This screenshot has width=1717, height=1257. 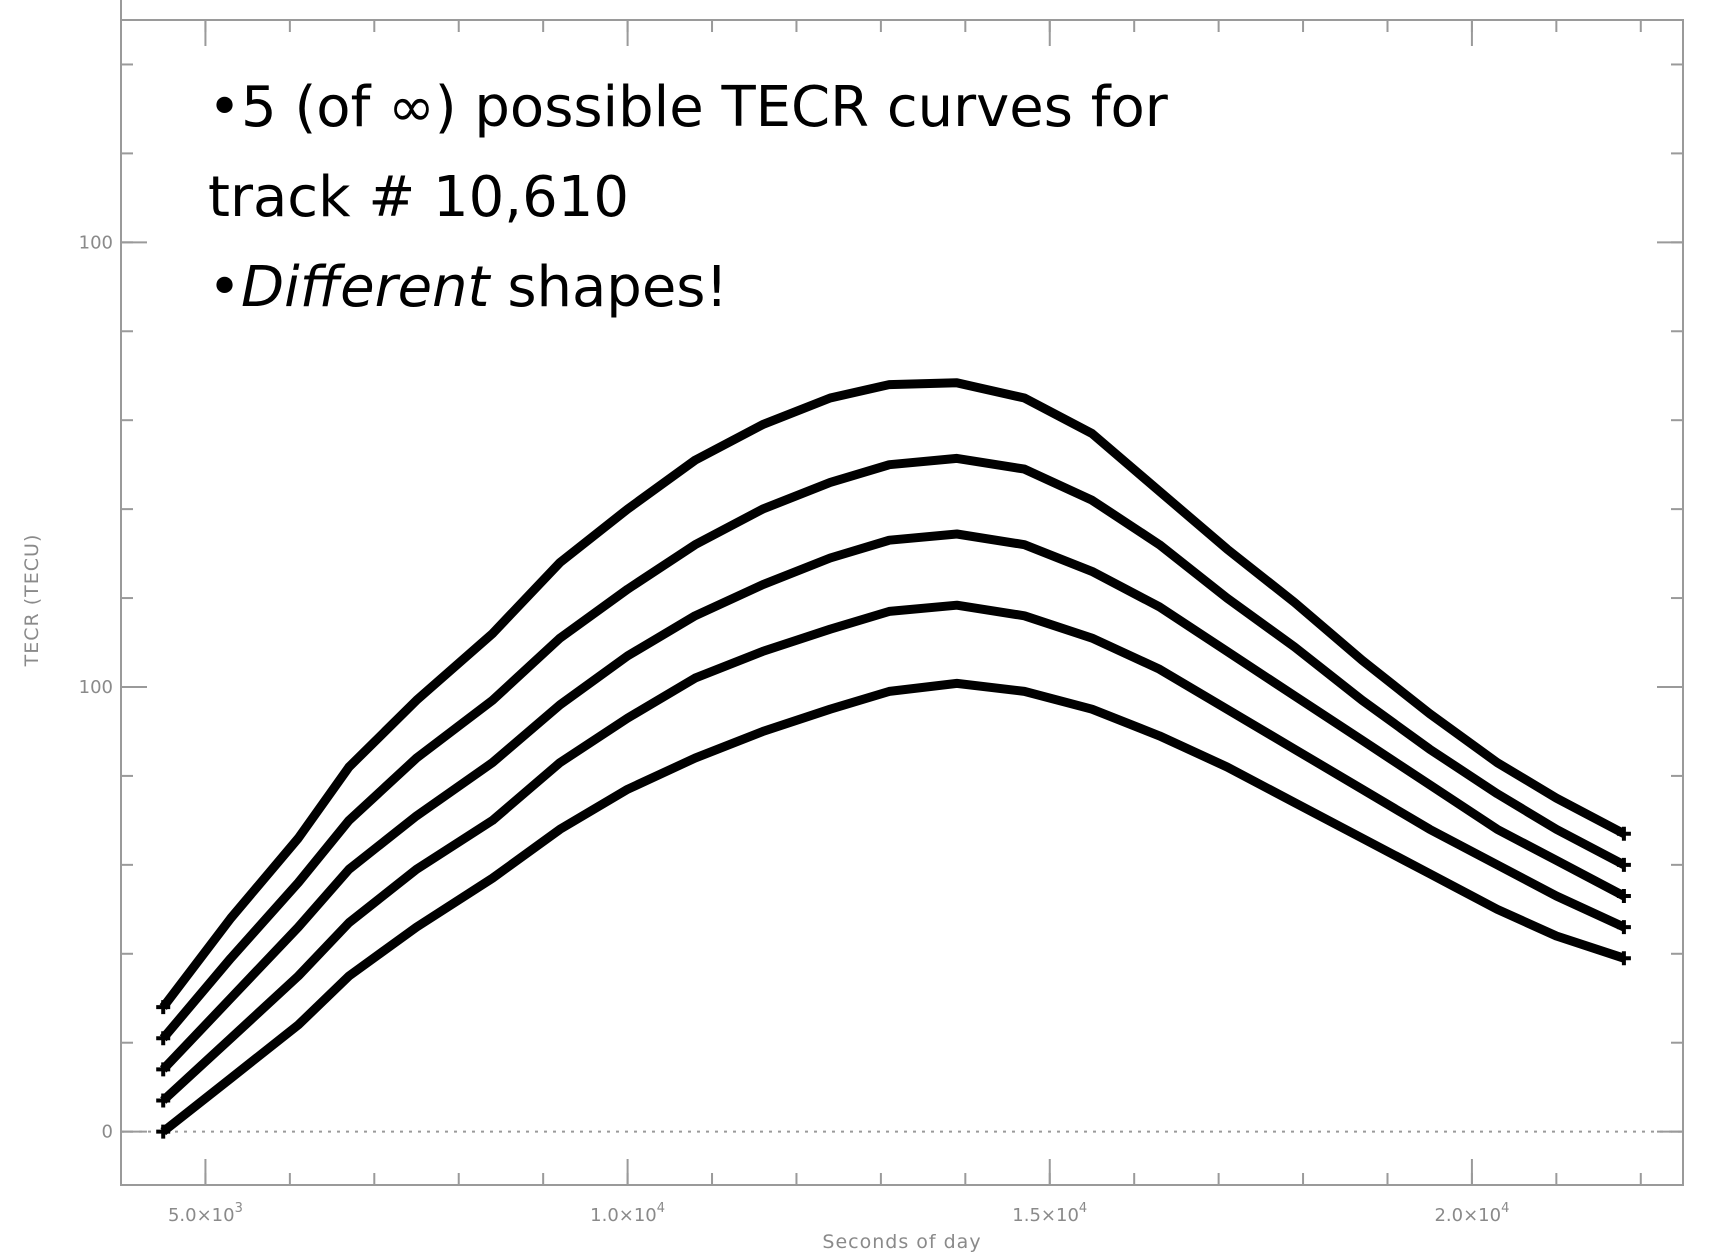 What do you see at coordinates (609, 287) in the screenshot?
I see `annotation-rest: shapes!` at bounding box center [609, 287].